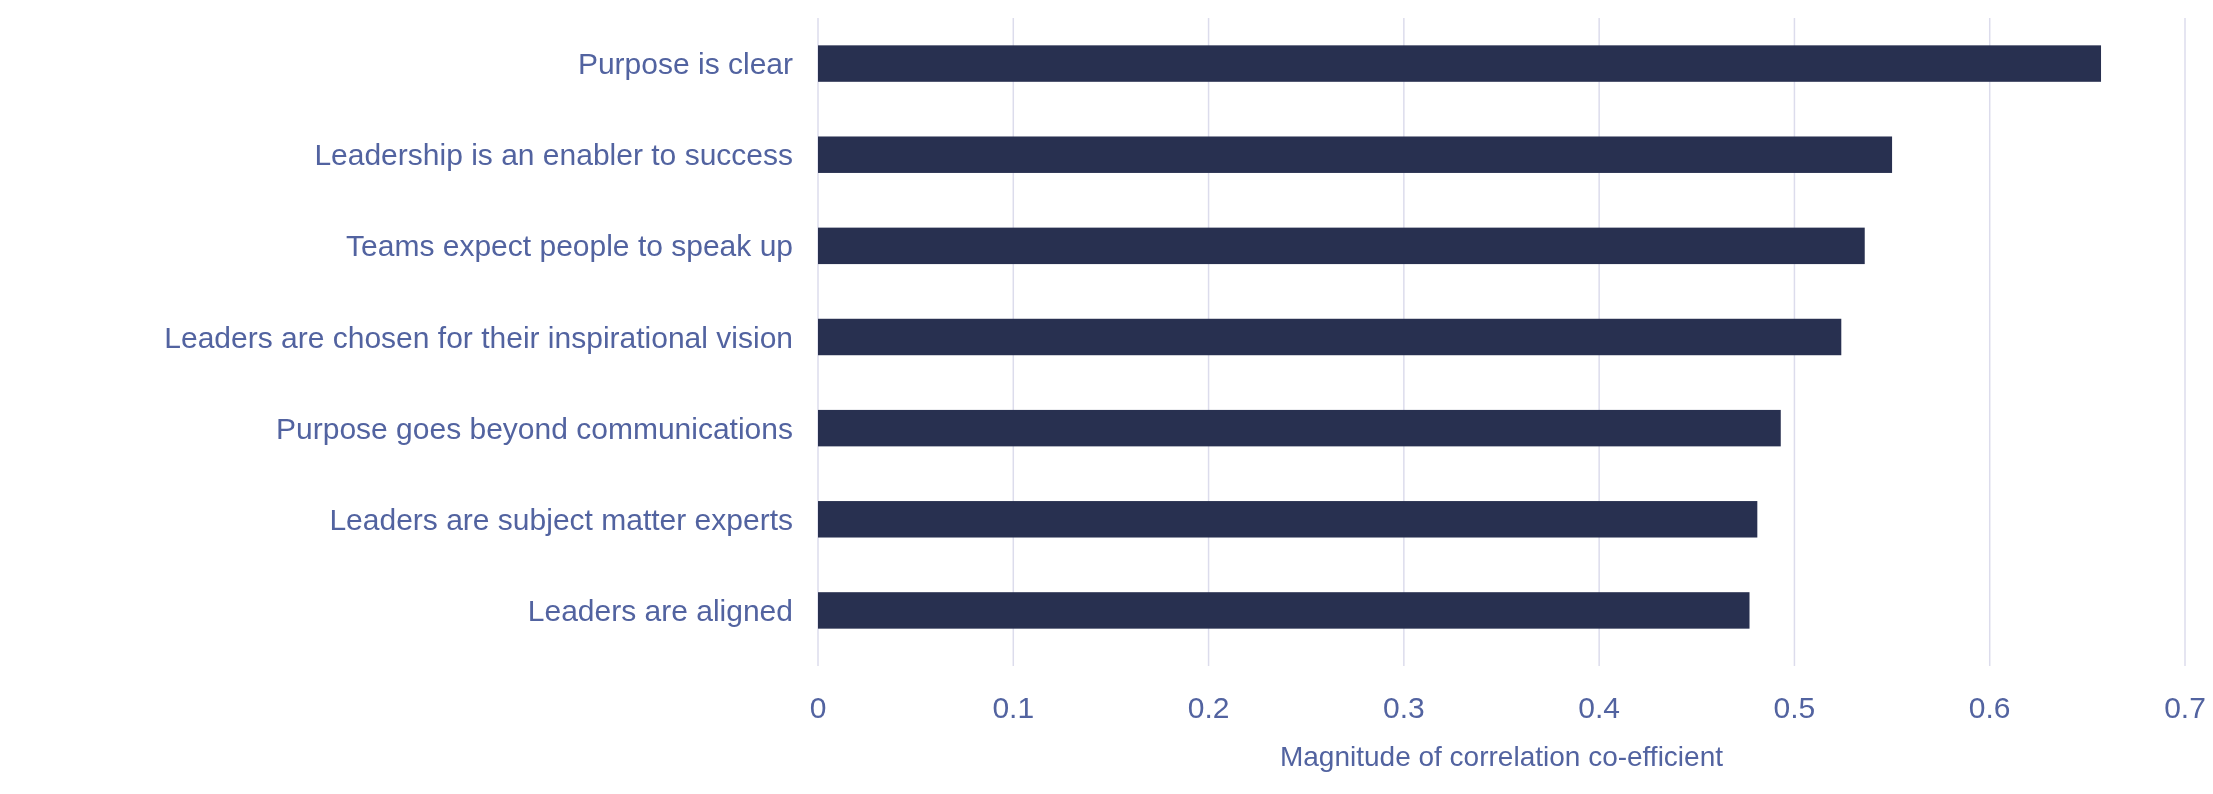 The image size is (2213, 794). Describe the element at coordinates (1794, 707) in the screenshot. I see `x-tick-label: 0.5` at that location.